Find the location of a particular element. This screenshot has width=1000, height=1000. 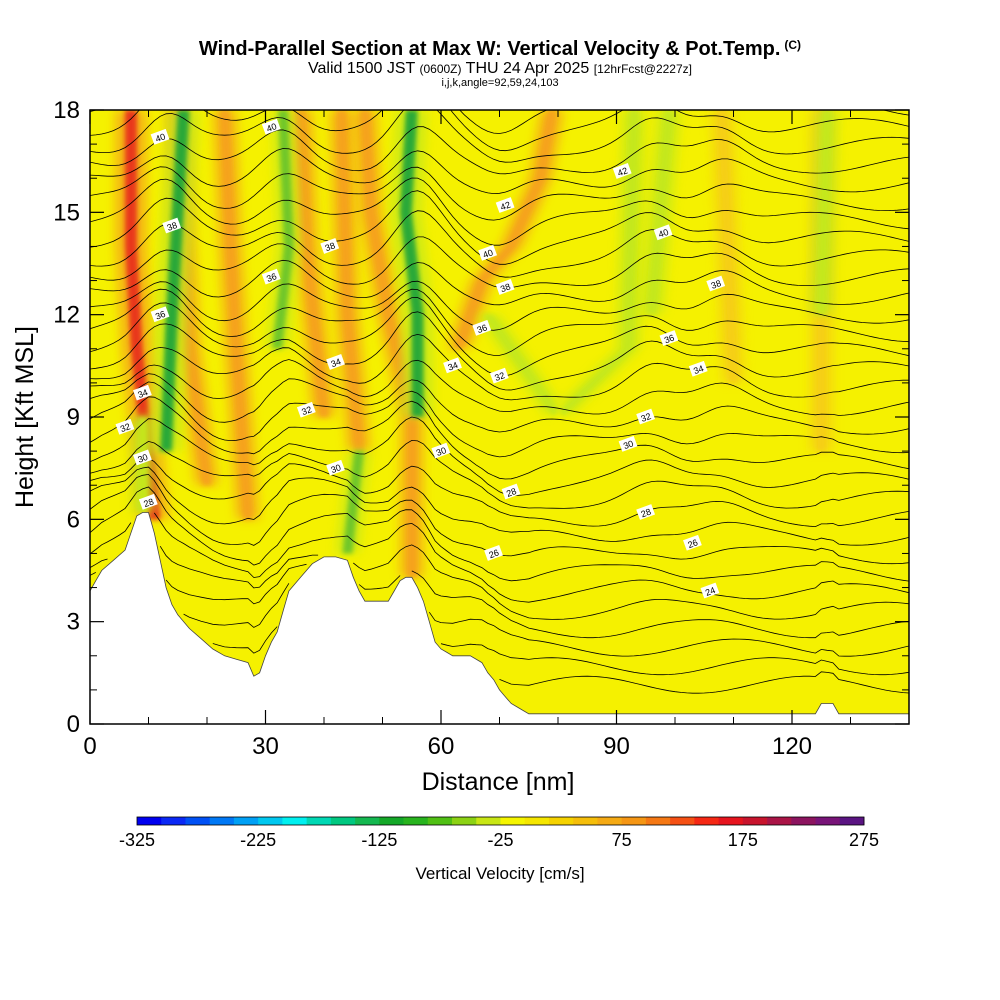

contour-label: 28 is located at coordinates (646, 512).